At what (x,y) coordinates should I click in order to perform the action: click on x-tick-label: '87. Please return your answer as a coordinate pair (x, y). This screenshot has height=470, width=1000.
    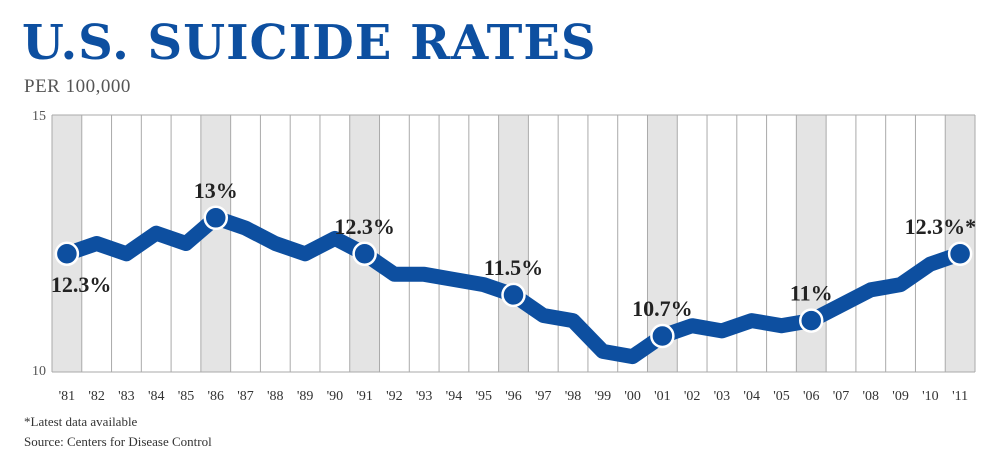
    Looking at the image, I should click on (245, 396).